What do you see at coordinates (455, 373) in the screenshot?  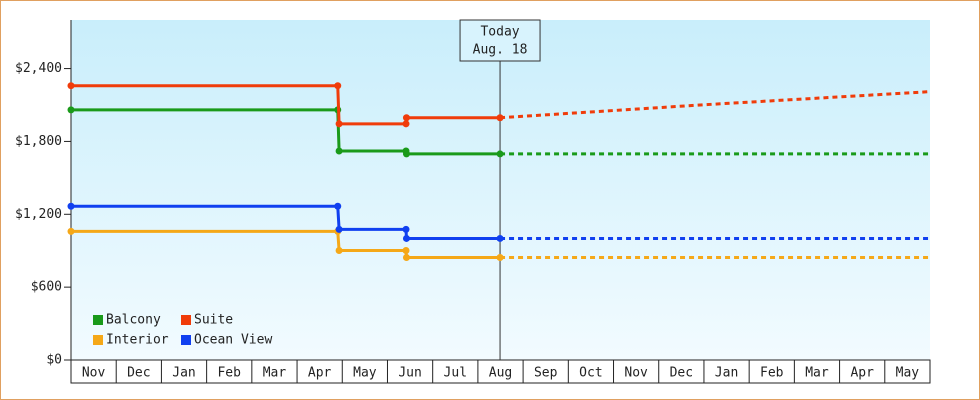 I see `x-tick-label: Jul` at bounding box center [455, 373].